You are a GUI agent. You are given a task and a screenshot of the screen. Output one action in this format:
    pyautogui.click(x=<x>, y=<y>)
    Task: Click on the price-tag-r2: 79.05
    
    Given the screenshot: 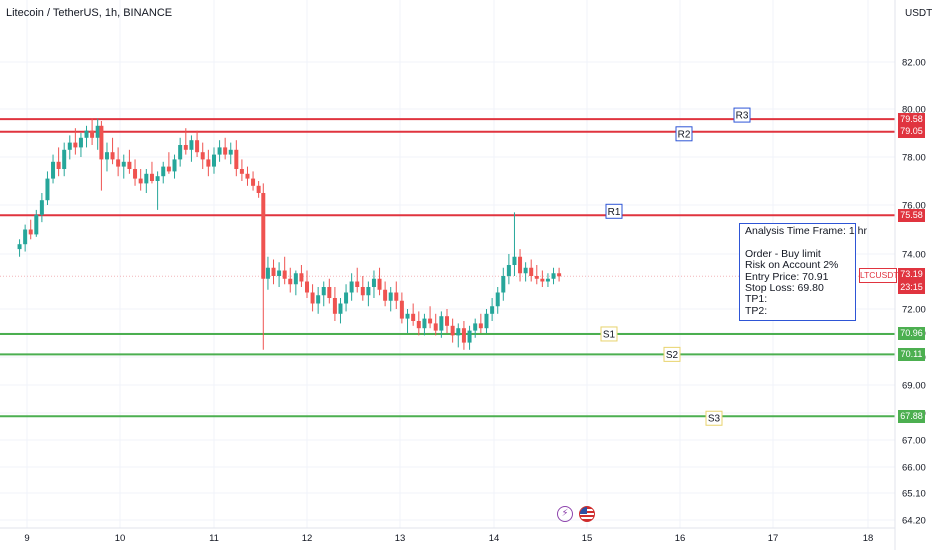 What is the action you would take?
    pyautogui.click(x=911, y=132)
    